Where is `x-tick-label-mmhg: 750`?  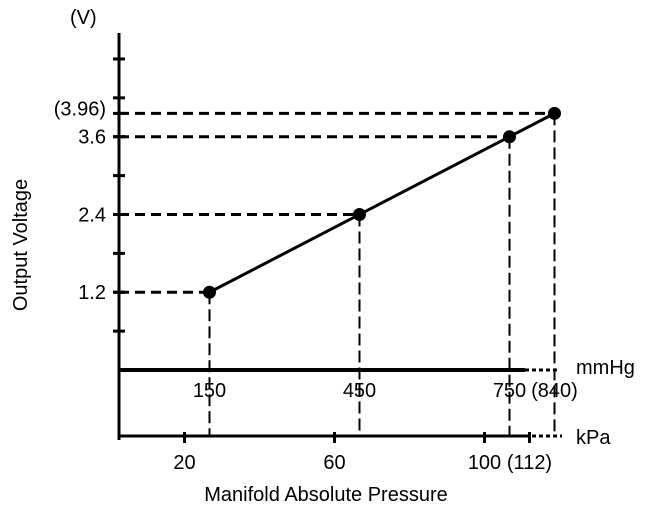
x-tick-label-mmhg: 750 is located at coordinates (509, 391).